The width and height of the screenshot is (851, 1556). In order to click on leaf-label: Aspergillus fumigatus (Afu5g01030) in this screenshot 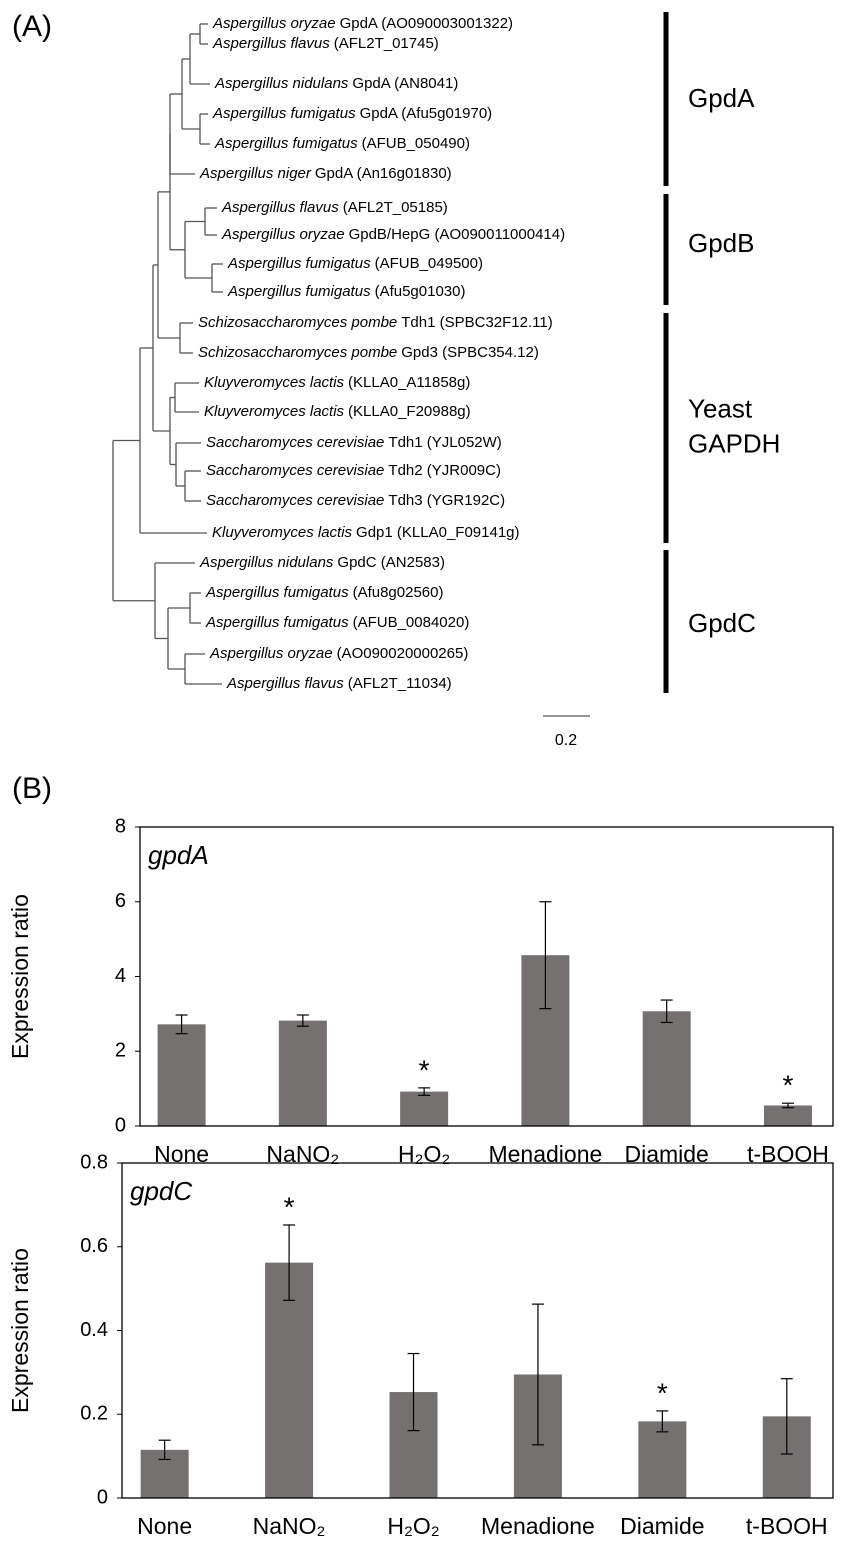, I will do `click(346, 291)`.